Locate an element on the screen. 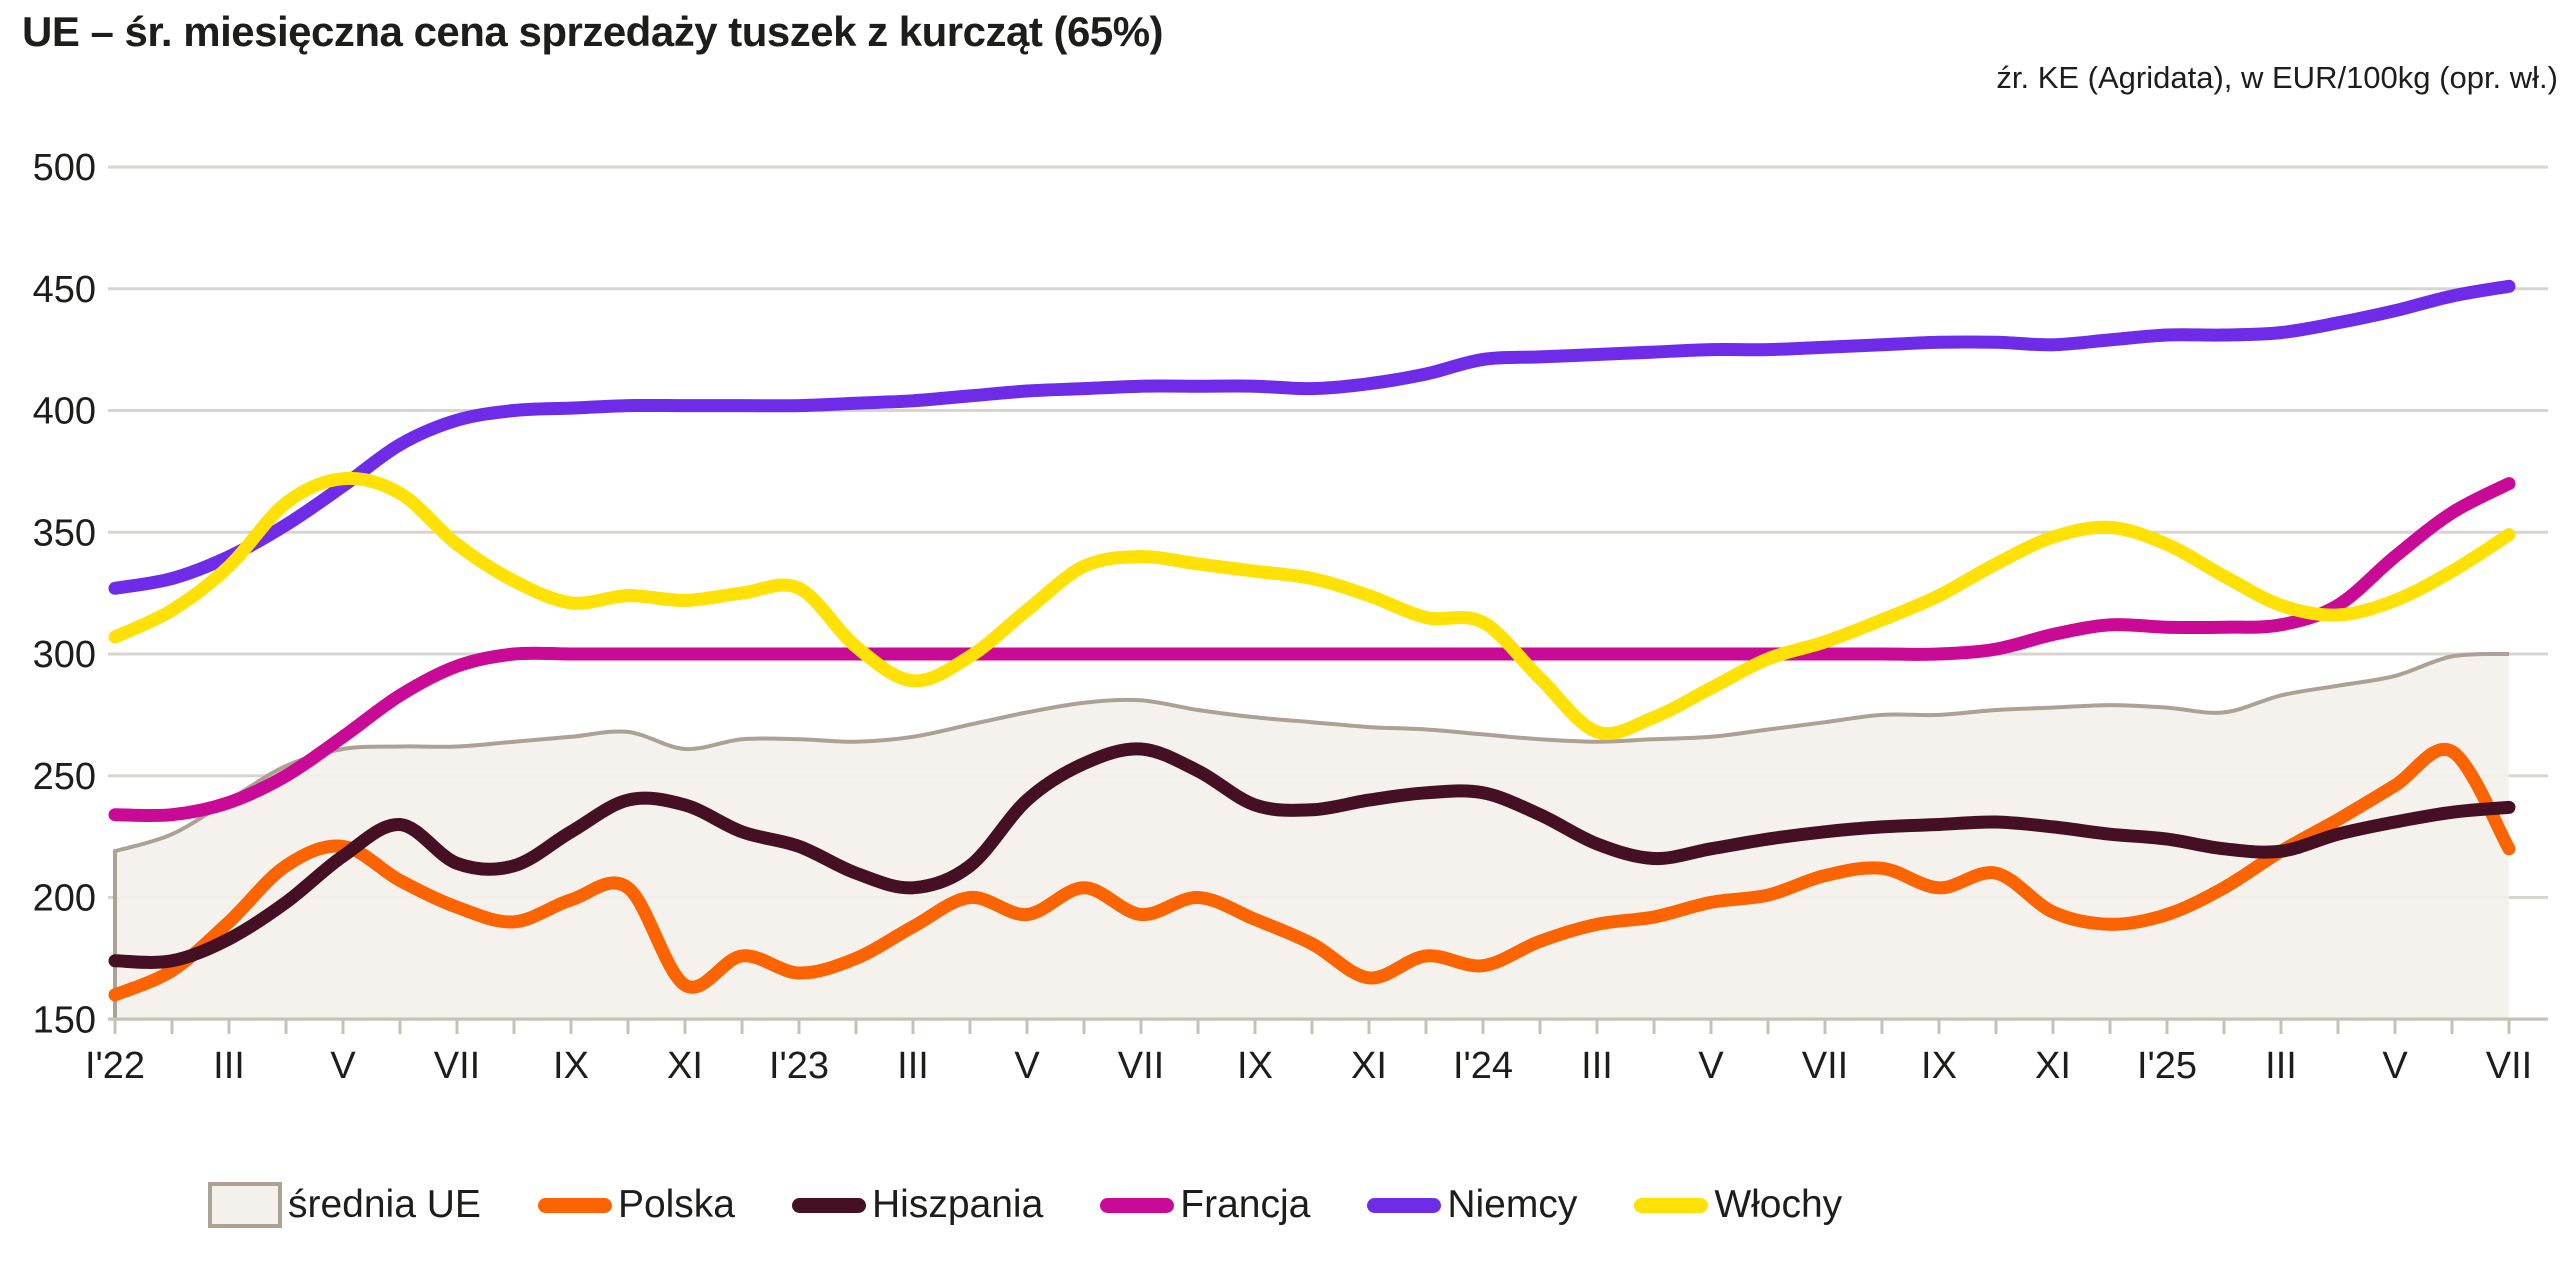  legend-swatch-area is located at coordinates (245, 1205).